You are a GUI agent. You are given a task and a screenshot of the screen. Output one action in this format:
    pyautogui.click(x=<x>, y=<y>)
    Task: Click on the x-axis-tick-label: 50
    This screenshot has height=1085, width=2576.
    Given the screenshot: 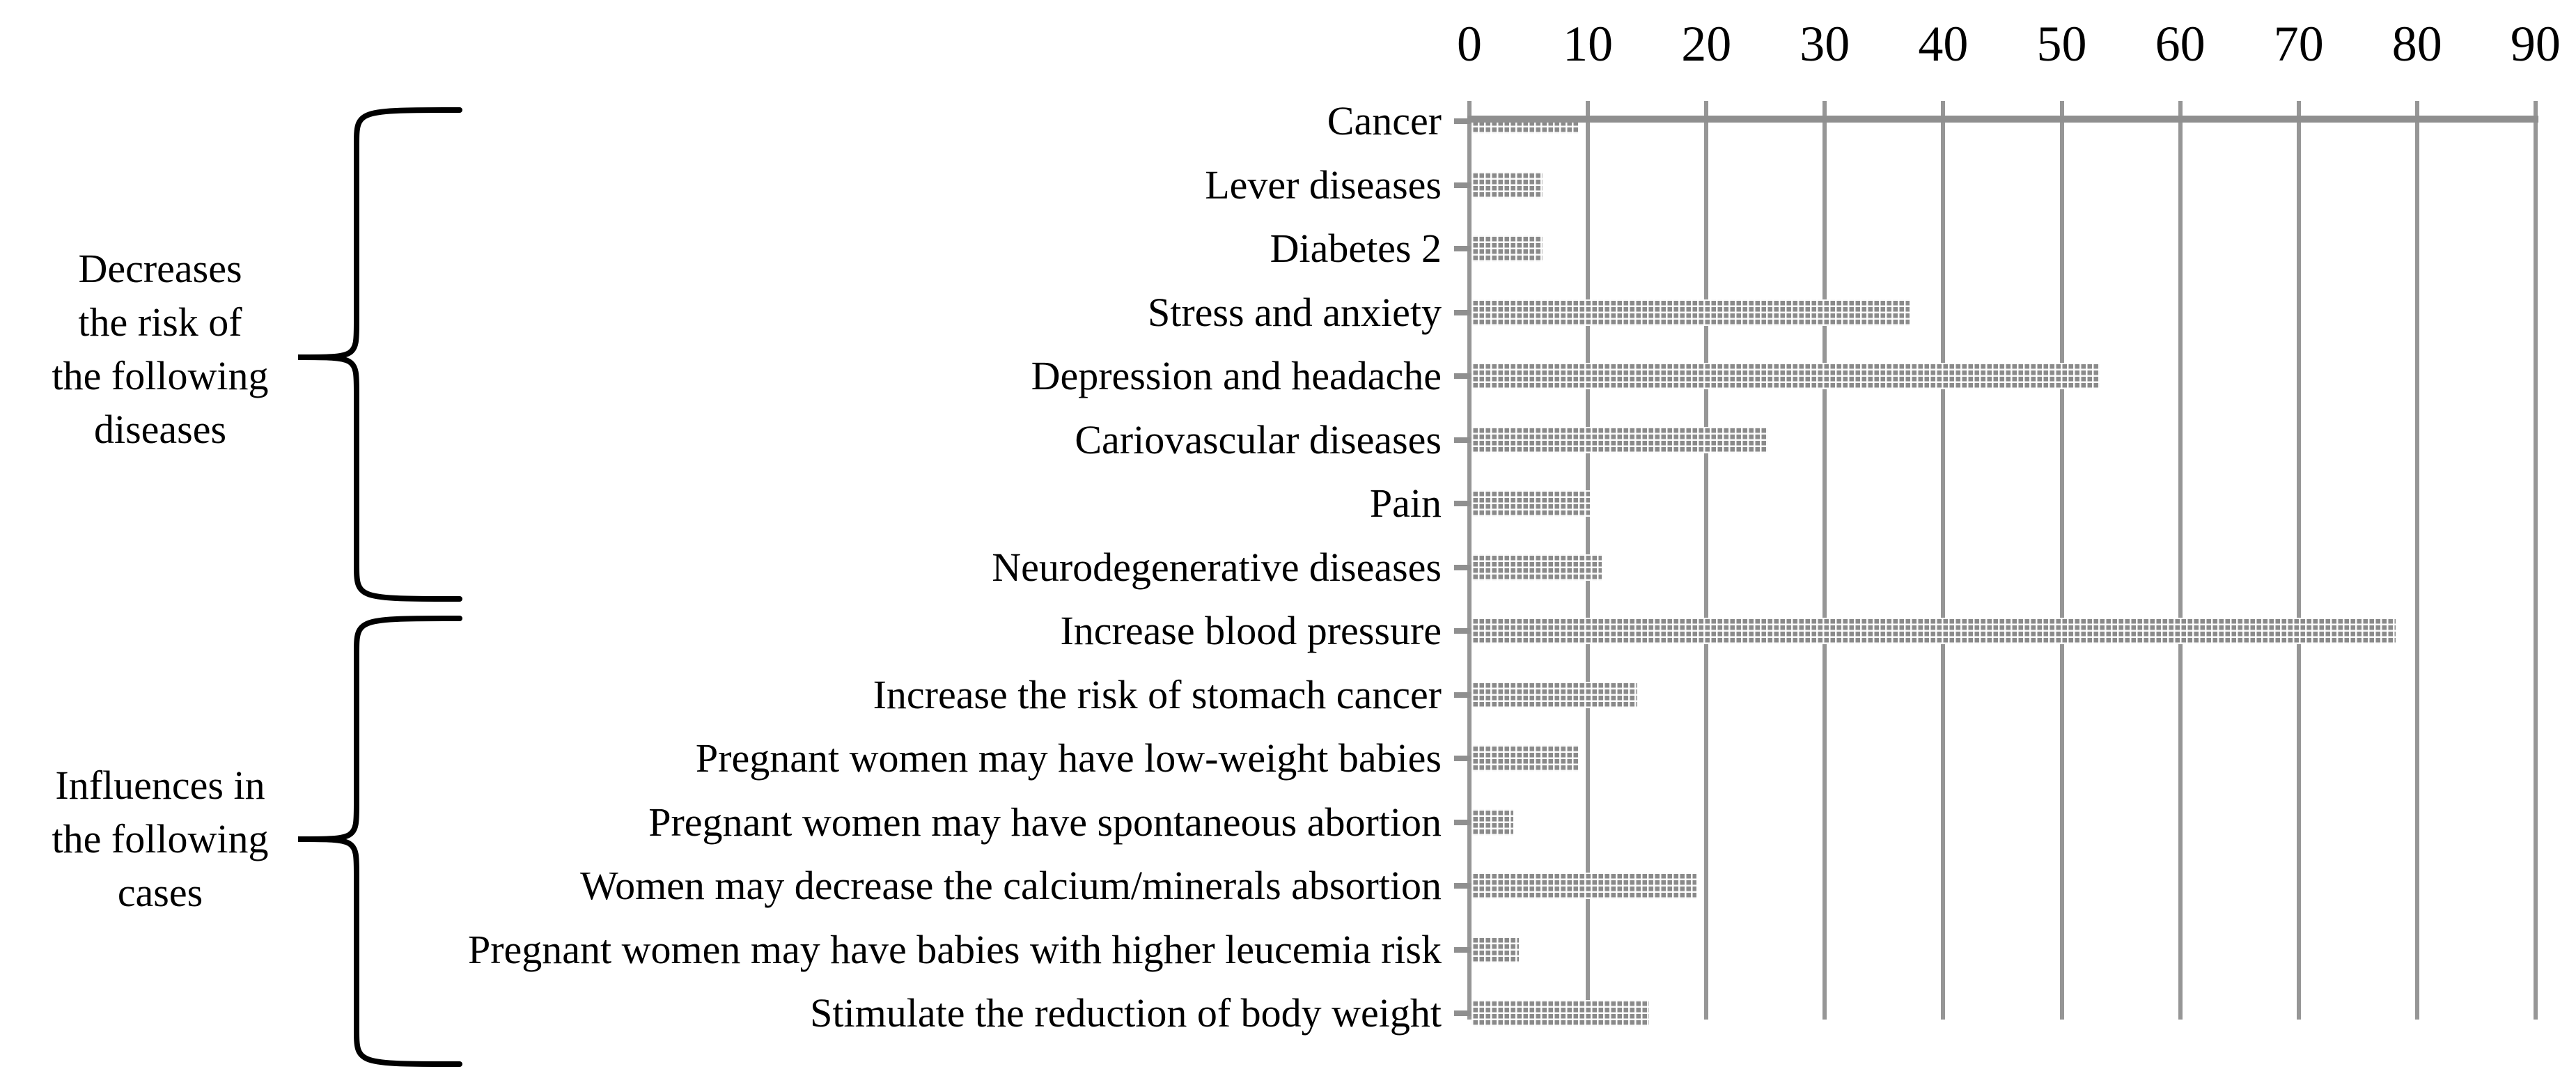 What is the action you would take?
    pyautogui.click(x=2061, y=44)
    